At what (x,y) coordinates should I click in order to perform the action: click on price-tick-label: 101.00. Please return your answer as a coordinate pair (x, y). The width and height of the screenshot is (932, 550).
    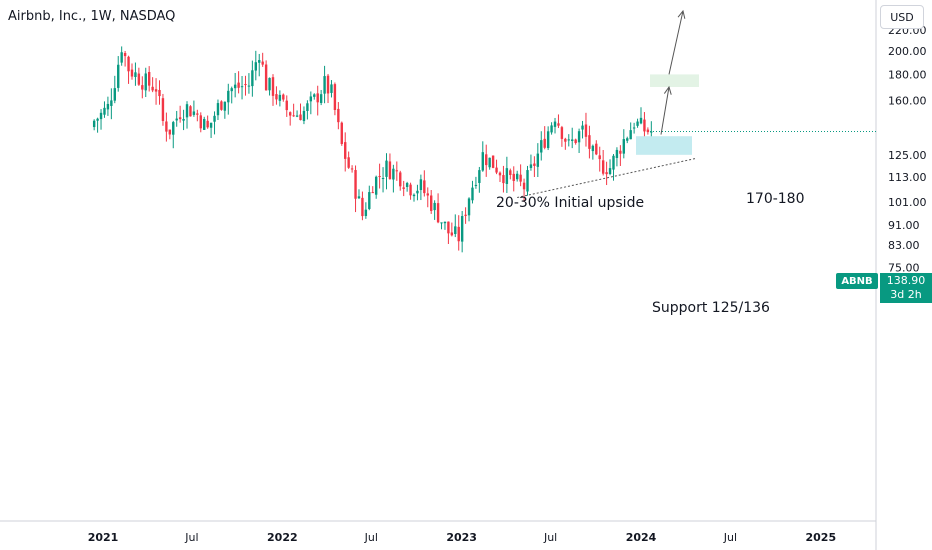
    Looking at the image, I should click on (907, 202).